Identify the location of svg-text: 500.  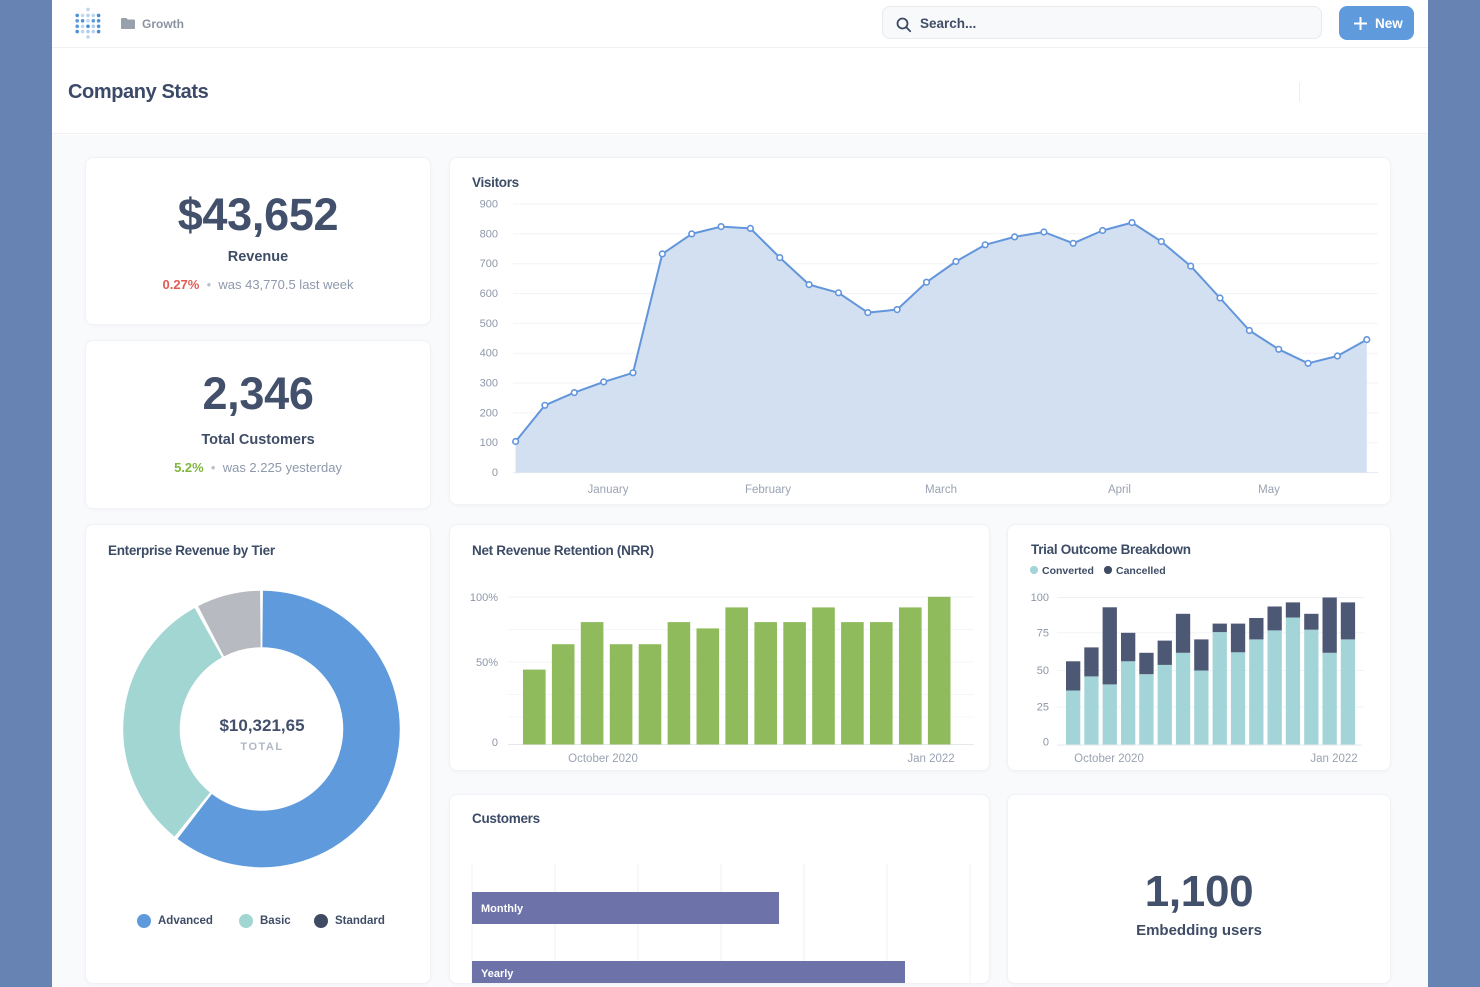
(489, 324).